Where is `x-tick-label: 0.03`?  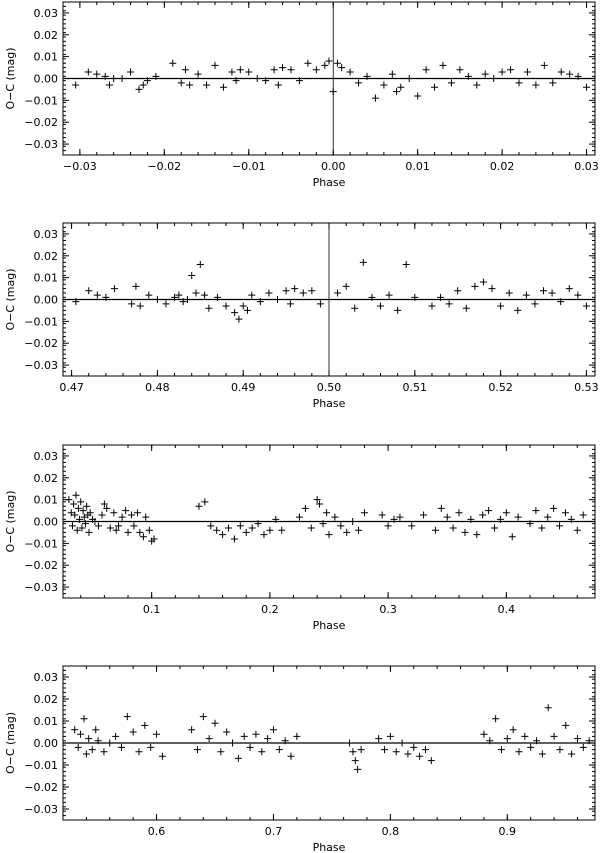 x-tick-label: 0.03 is located at coordinates (586, 166).